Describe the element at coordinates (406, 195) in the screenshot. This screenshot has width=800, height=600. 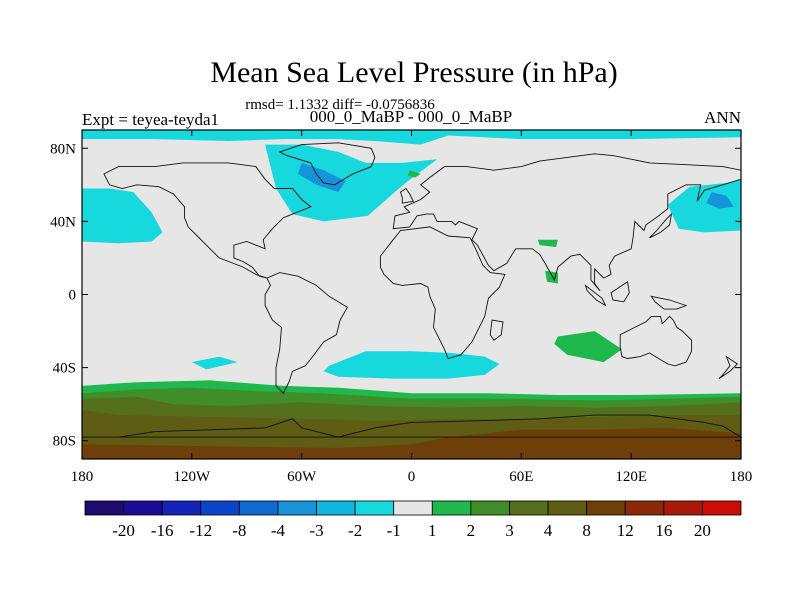
I see `coastline-british-isles` at that location.